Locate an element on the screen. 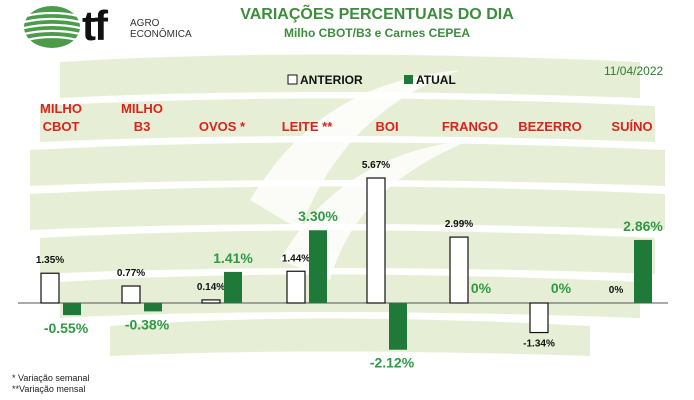  data-label-atual: 3.30% is located at coordinates (318, 216).